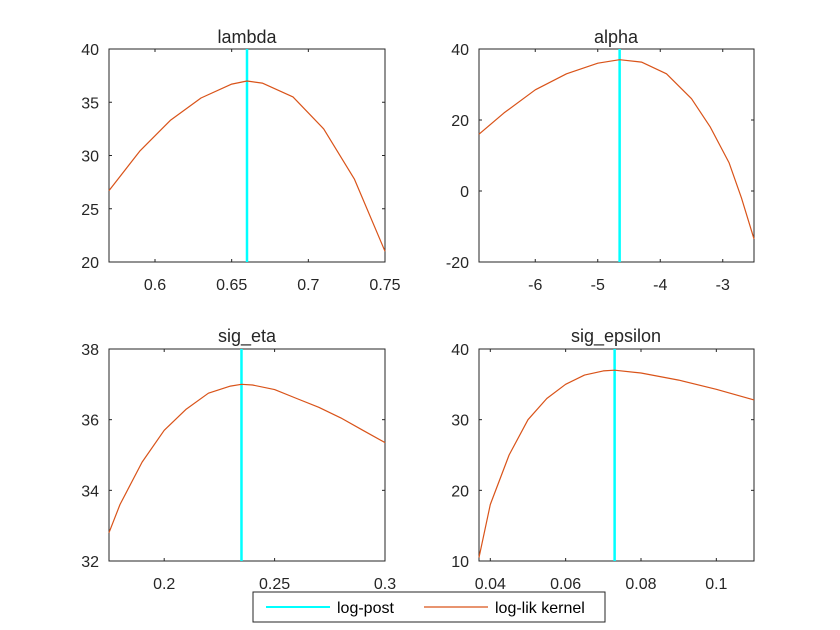 This screenshot has height=630, width=840. I want to click on y-tick-label: 35, so click(90, 103).